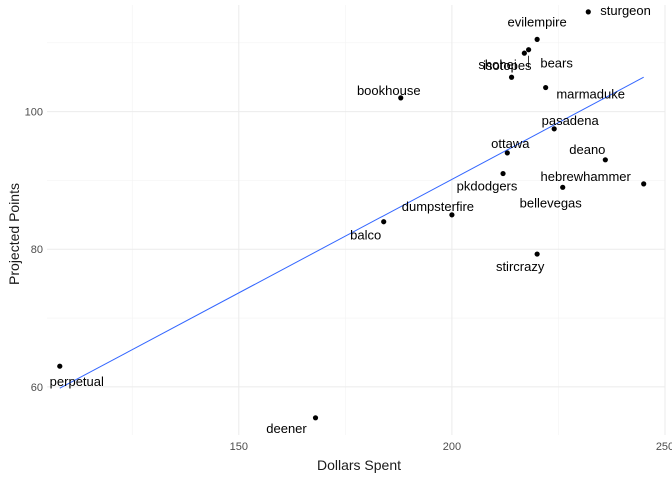 The image size is (672, 480). What do you see at coordinates (556, 63) in the screenshot?
I see `point-label-bears: bears` at bounding box center [556, 63].